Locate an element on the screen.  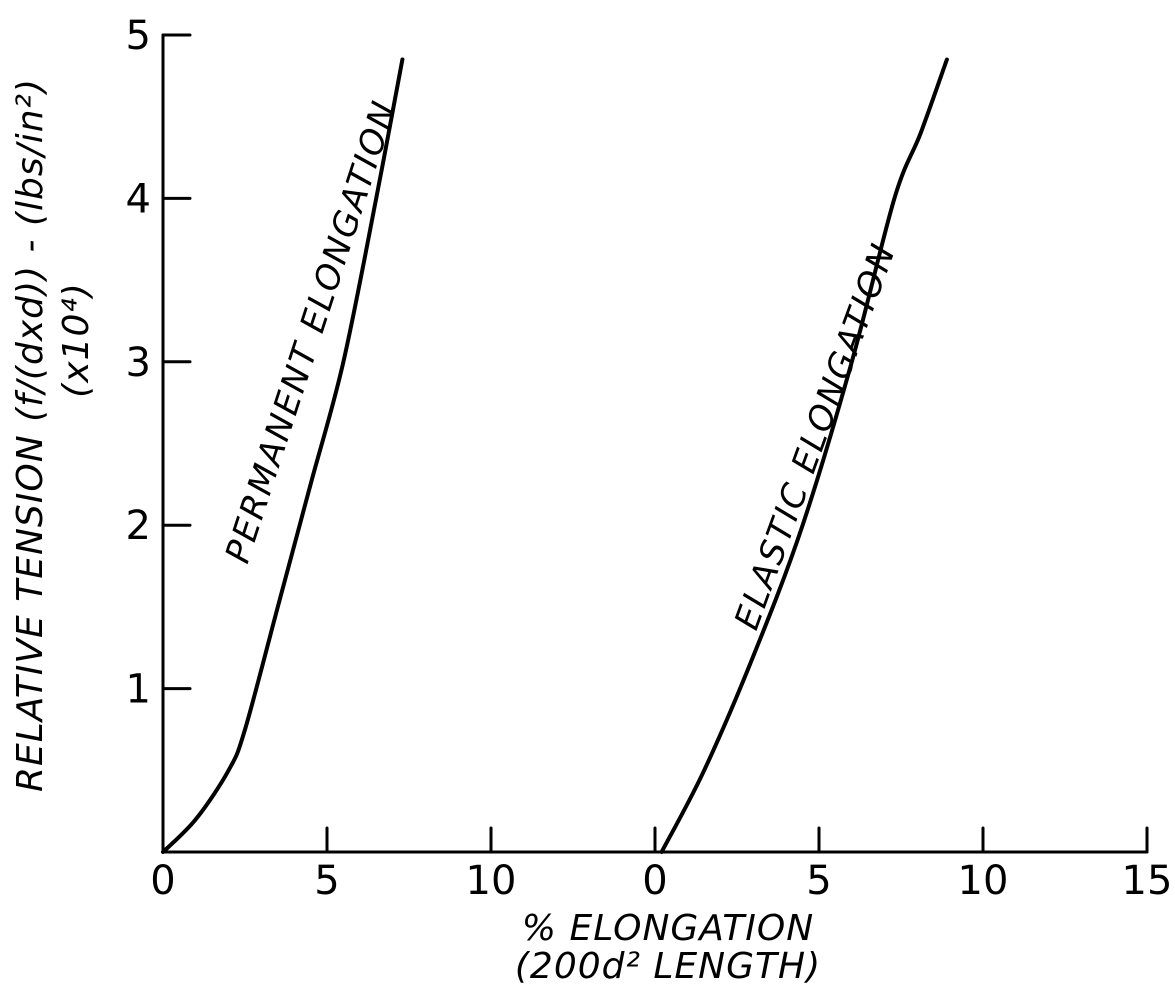
x-ticks: 0 5 10 0 5 10 15 is located at coordinates (661, 865).